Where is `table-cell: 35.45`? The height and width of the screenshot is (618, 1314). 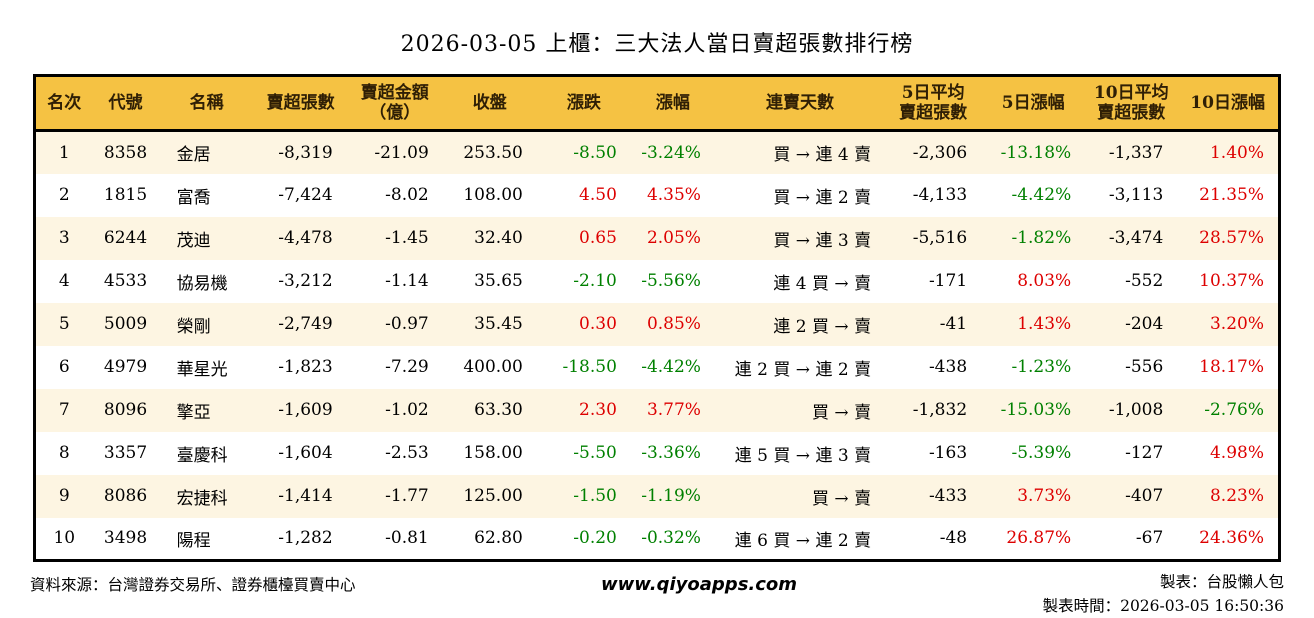 table-cell: 35.45 is located at coordinates (498, 324).